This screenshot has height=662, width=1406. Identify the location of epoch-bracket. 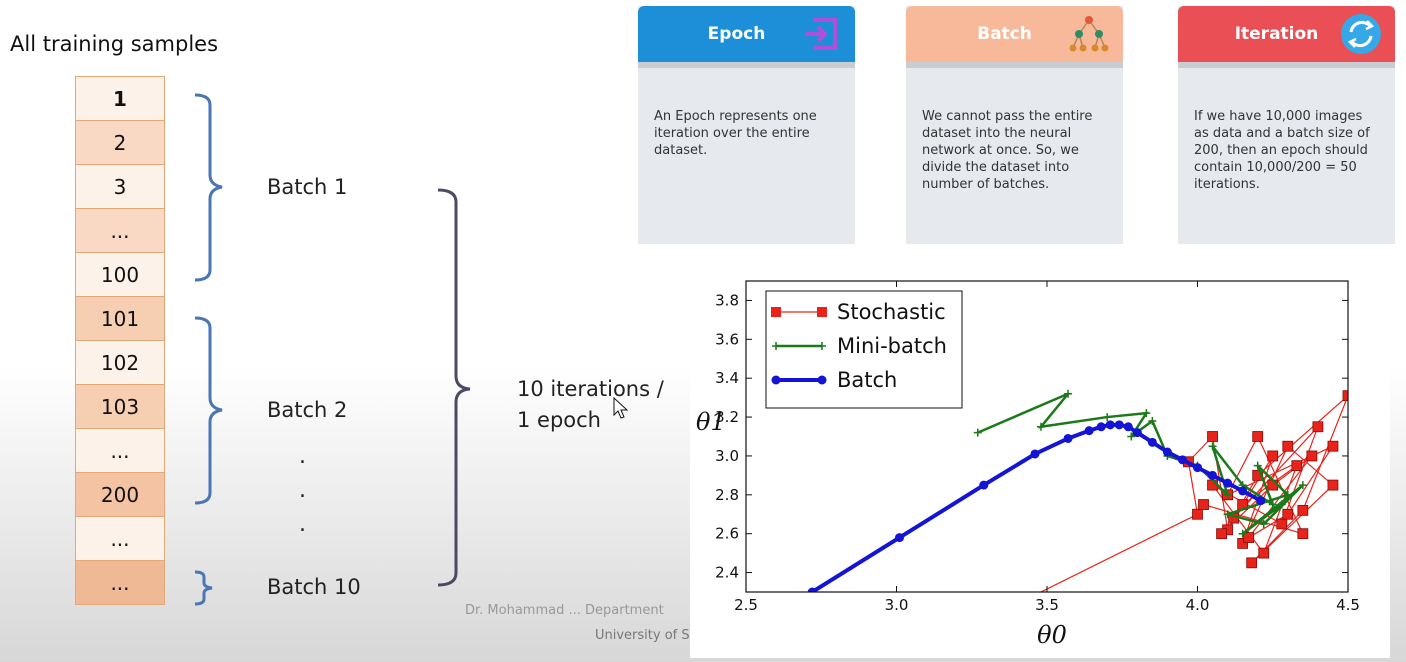
(454, 387).